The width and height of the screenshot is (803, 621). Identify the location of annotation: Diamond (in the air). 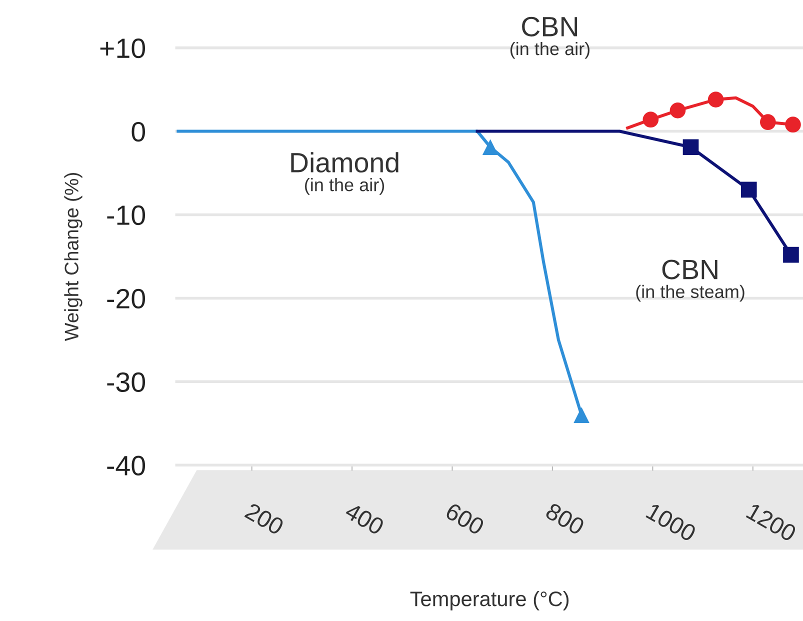
(344, 173).